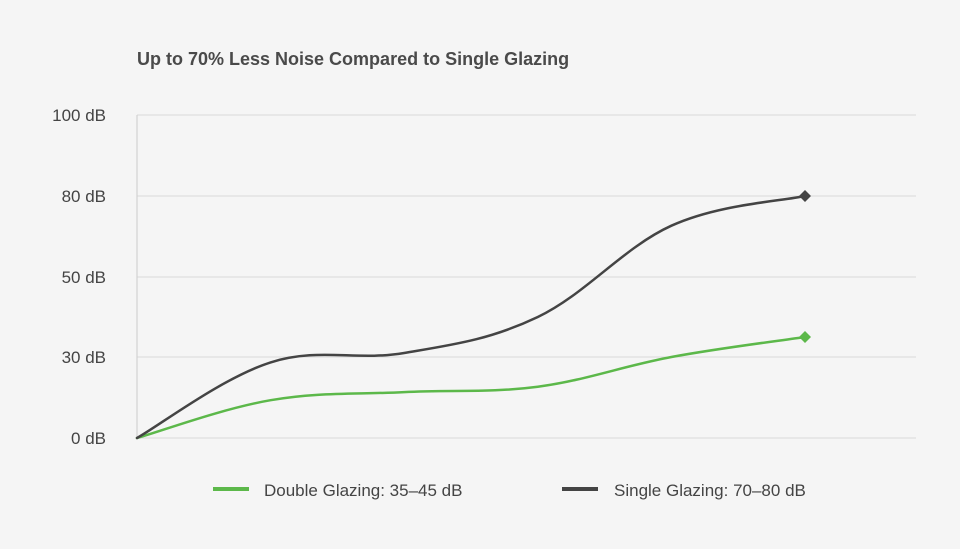 The height and width of the screenshot is (549, 960). What do you see at coordinates (710, 490) in the screenshot?
I see `legend-label-single-glazing: Single Glazing: 70–80 dB` at bounding box center [710, 490].